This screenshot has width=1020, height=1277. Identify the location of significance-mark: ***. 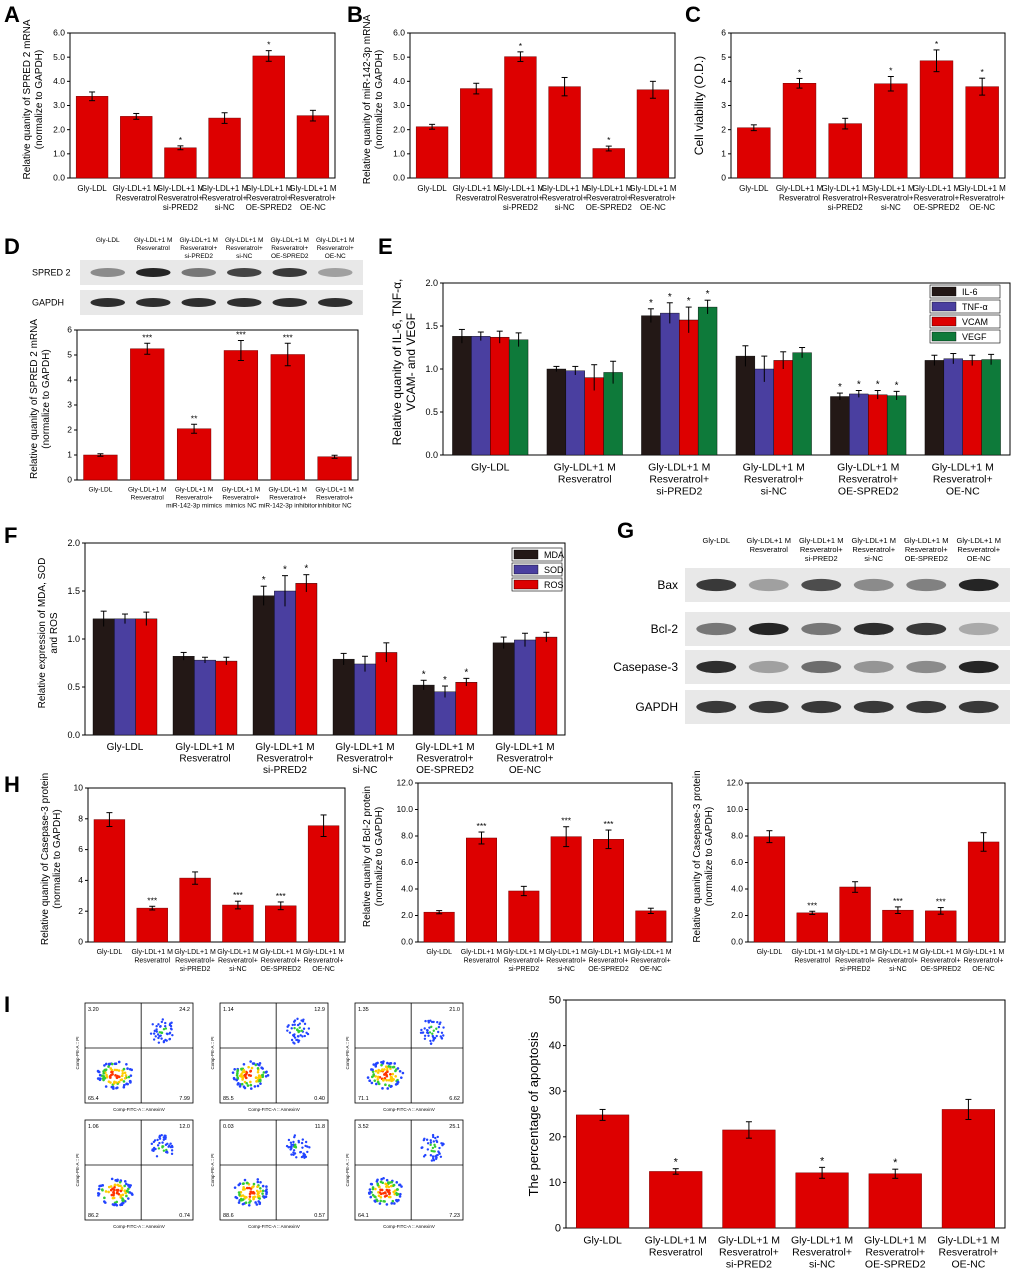
(147, 337).